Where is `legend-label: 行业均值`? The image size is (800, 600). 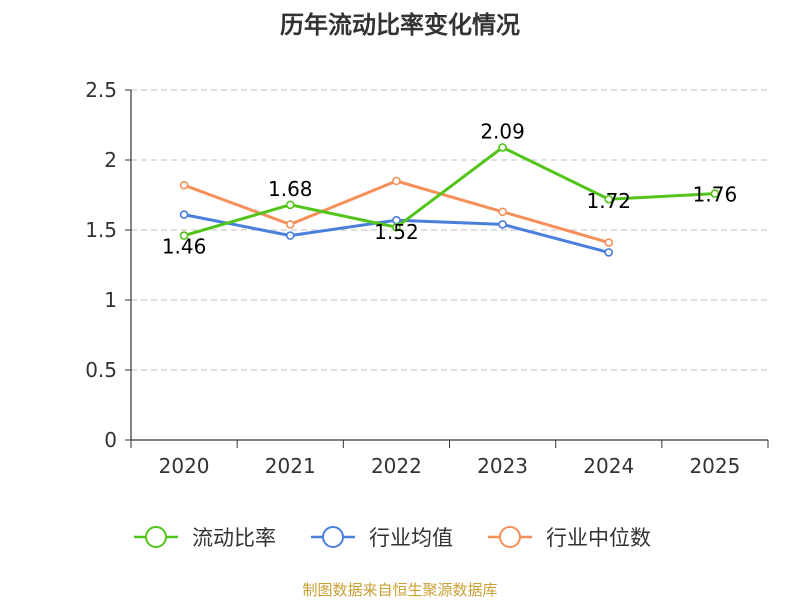
legend-label: 行业均值 is located at coordinates (411, 538).